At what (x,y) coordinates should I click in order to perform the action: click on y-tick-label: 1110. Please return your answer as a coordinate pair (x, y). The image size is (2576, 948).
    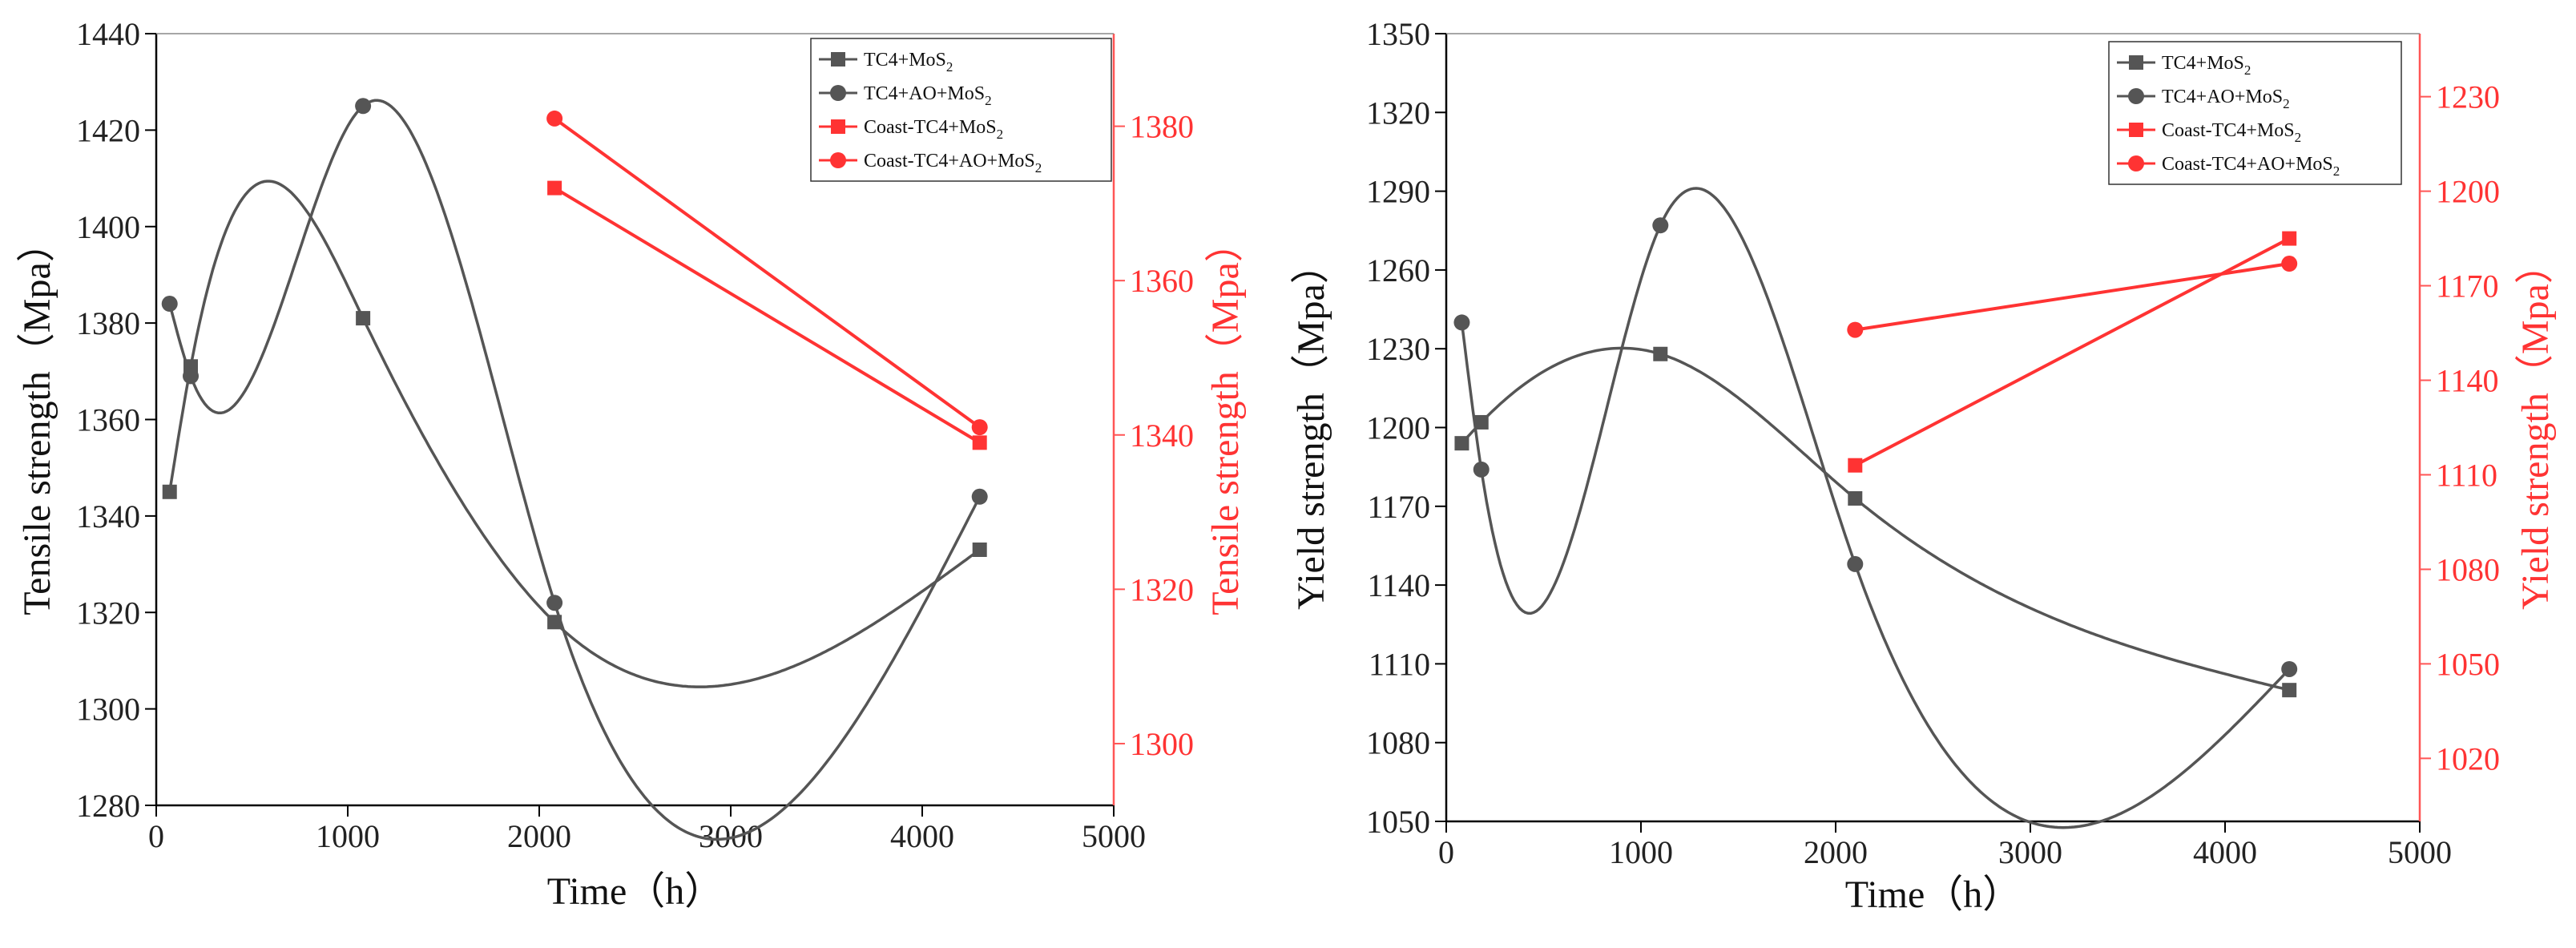
    Looking at the image, I should click on (1399, 664).